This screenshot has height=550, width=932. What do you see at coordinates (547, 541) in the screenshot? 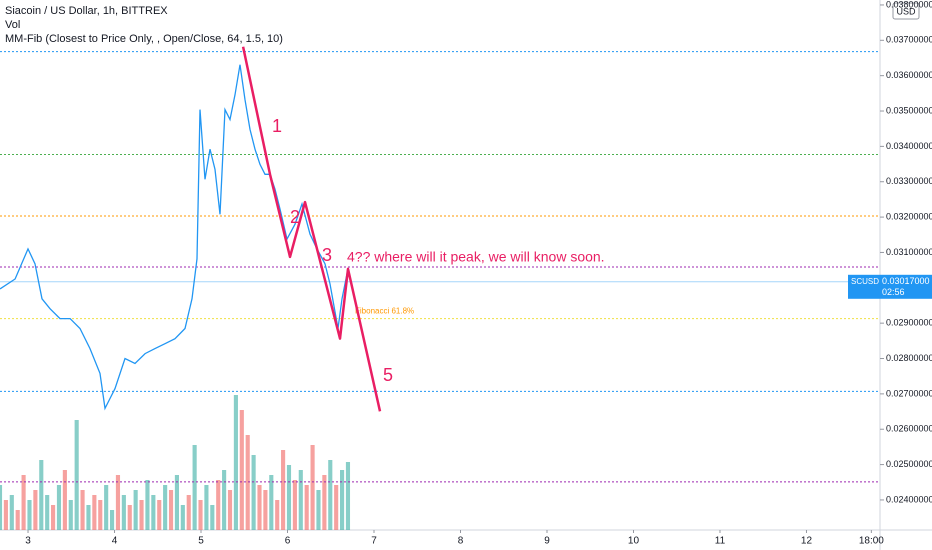
I see `x-tick-label: 9` at bounding box center [547, 541].